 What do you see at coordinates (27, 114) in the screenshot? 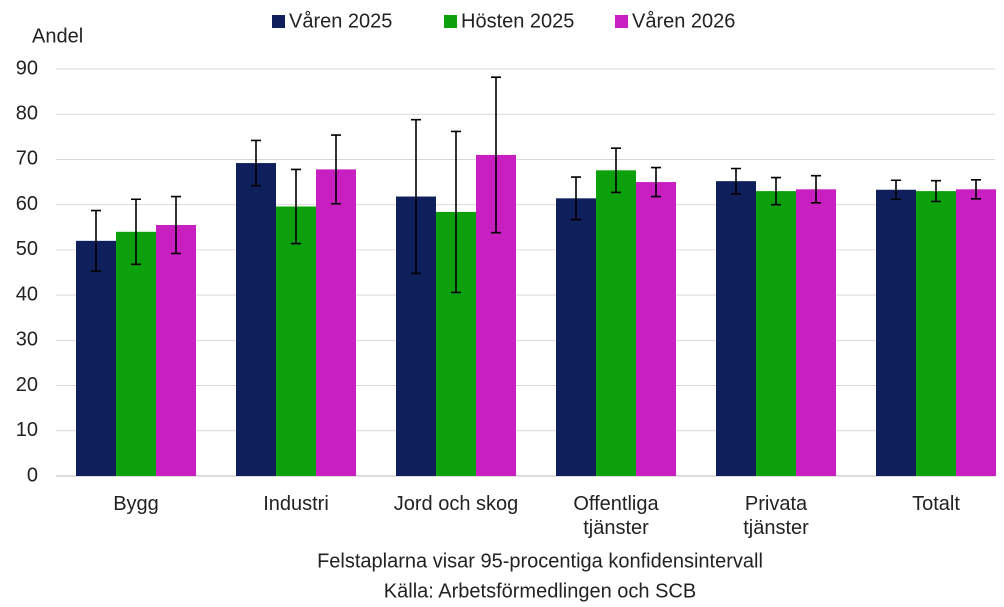
I see `y-tick-label: 80` at bounding box center [27, 114].